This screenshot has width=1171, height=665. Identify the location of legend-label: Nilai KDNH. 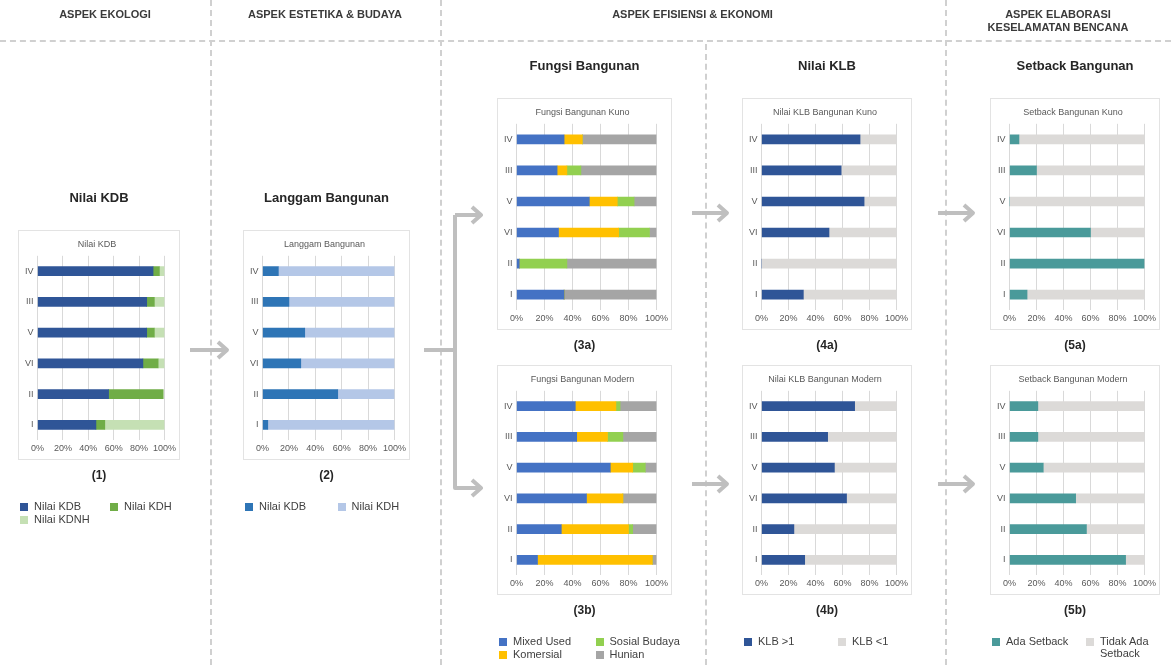
(62, 519).